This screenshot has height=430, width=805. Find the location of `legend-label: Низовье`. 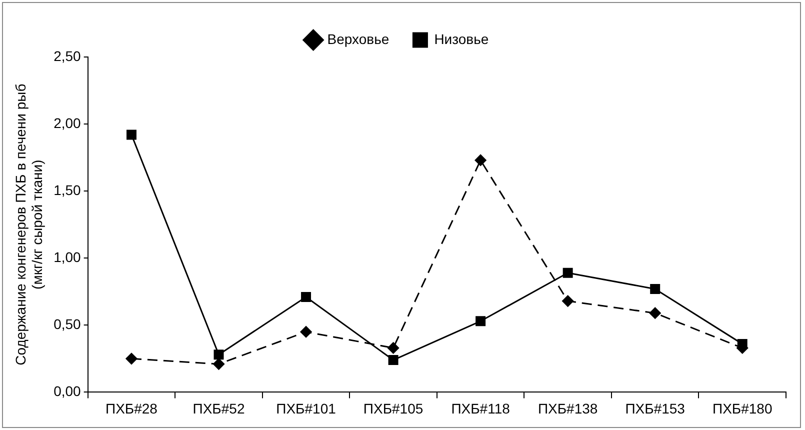

legend-label: Низовье is located at coordinates (461, 38).